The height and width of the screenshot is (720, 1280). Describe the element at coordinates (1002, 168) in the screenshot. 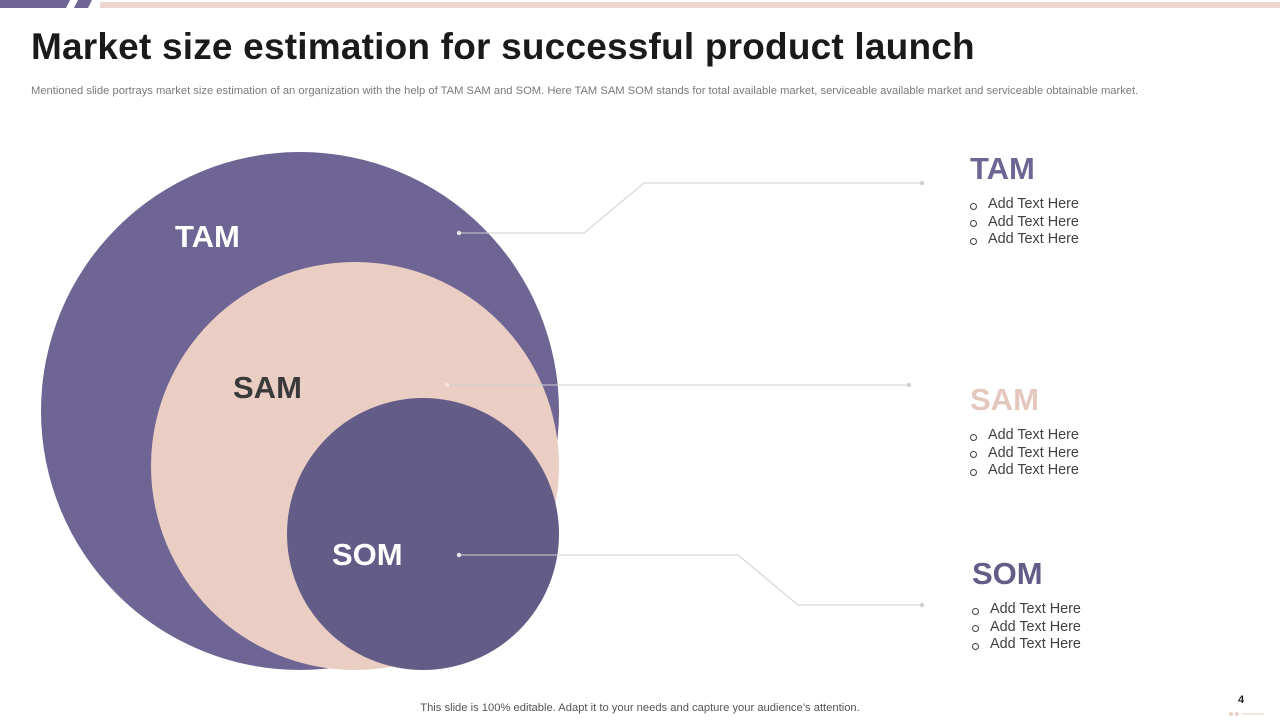

I see `tam-heading: TAM` at that location.